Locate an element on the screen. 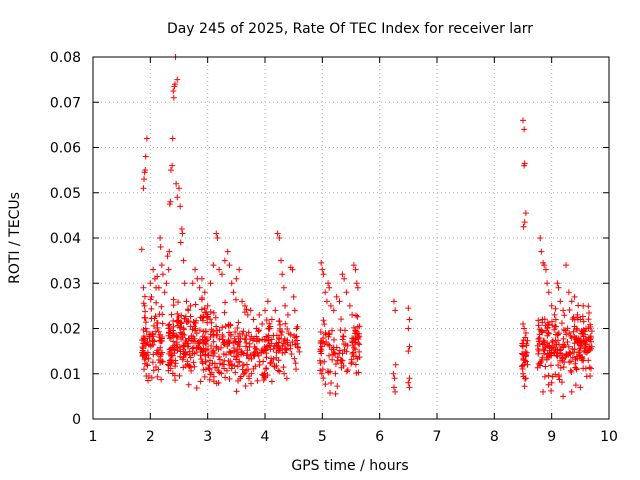 The image size is (640, 480). x-axis-label: GPS time / hours is located at coordinates (349, 466).